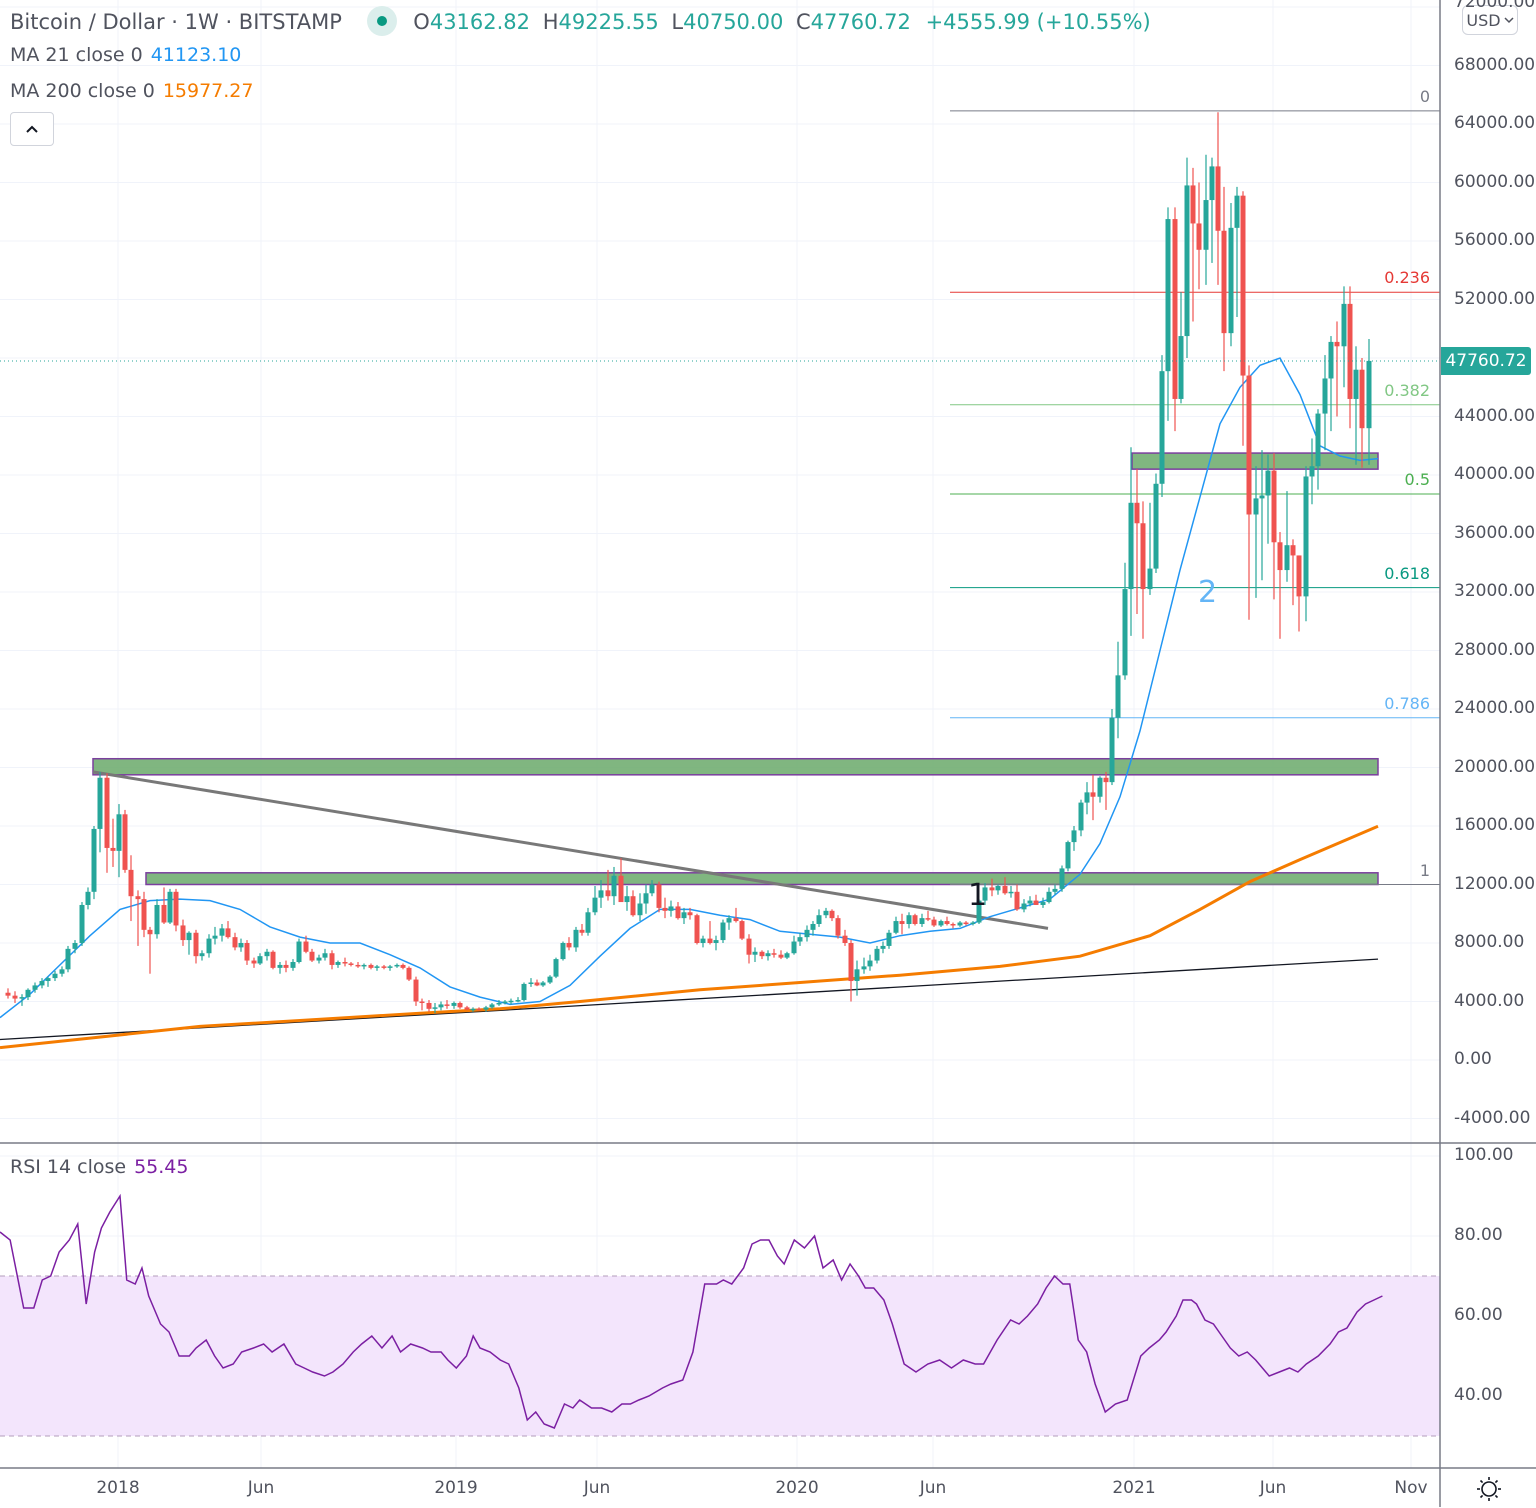 Image resolution: width=1536 pixels, height=1508 pixels. What do you see at coordinates (1483, 20) in the screenshot?
I see `currency-label: USD` at bounding box center [1483, 20].